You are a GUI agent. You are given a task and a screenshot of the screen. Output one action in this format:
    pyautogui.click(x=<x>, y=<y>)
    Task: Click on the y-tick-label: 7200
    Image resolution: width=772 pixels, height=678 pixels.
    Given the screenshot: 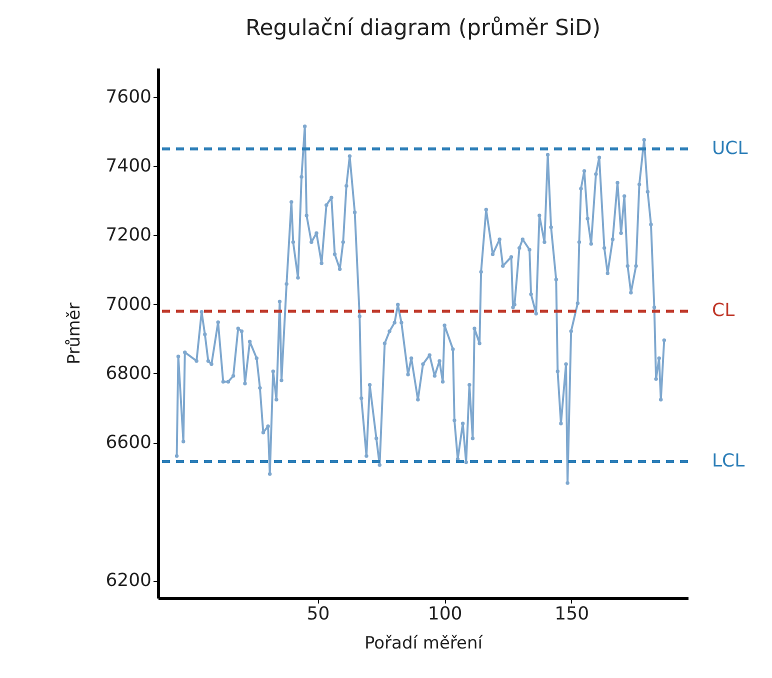 What is the action you would take?
    pyautogui.click(x=129, y=235)
    